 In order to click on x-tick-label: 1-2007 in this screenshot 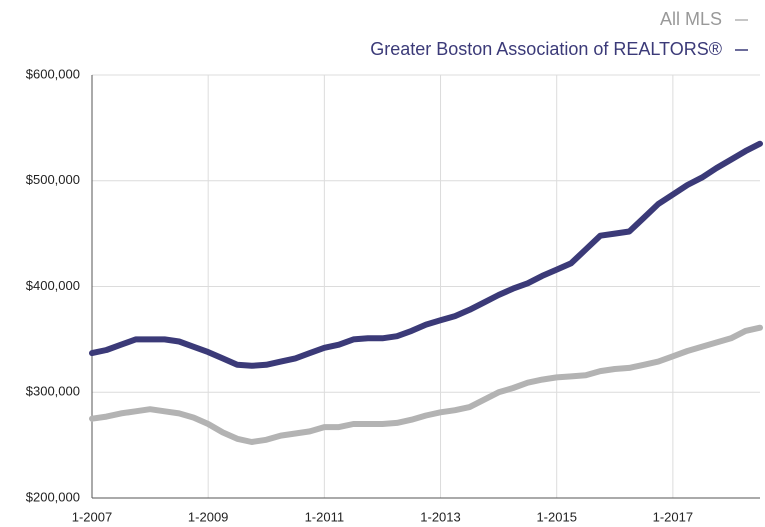, I will do `click(92, 516)`.